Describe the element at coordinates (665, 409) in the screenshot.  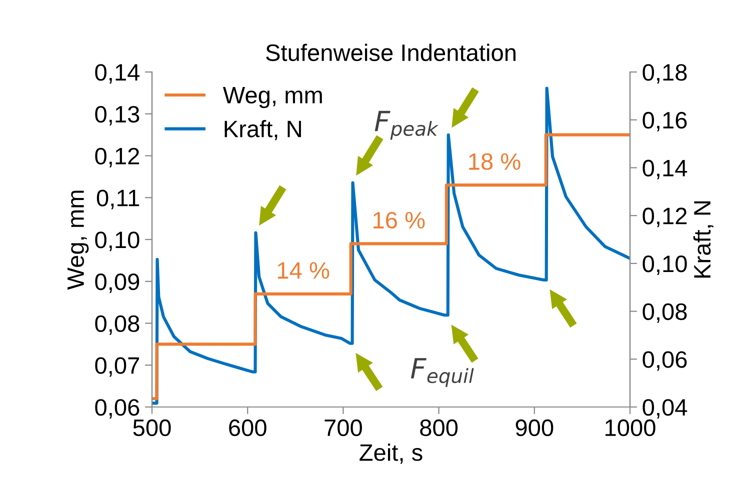
I see `y2-tick-label: 0,04` at that location.